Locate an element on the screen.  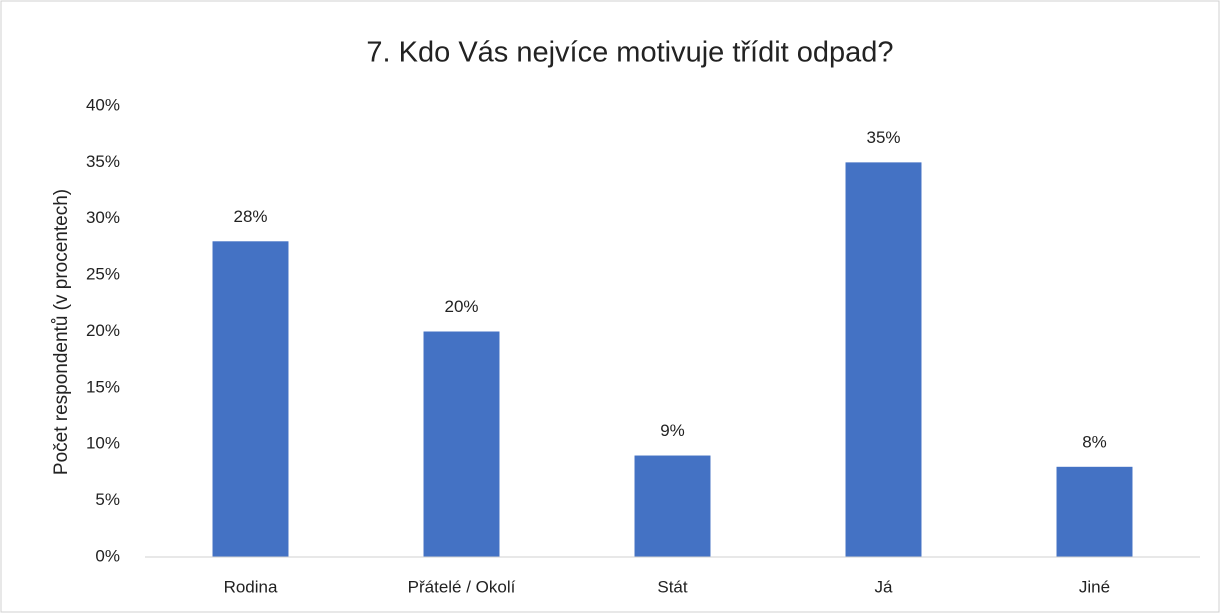
data-label: 9% is located at coordinates (672, 430).